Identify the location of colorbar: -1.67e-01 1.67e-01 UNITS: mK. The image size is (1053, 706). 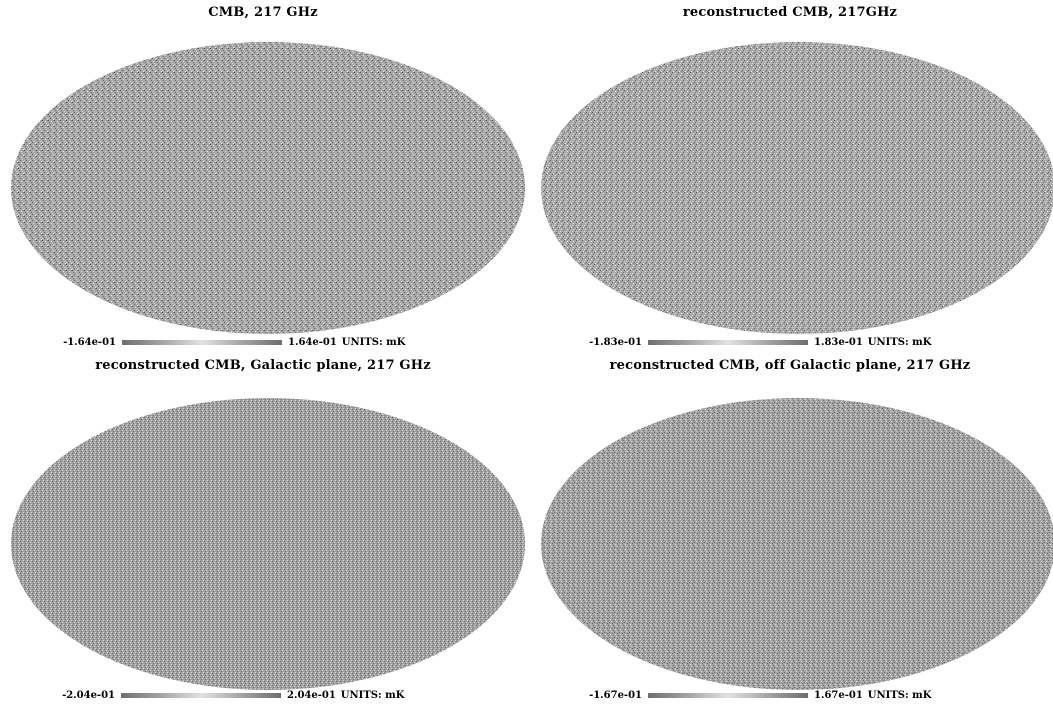
(751, 695).